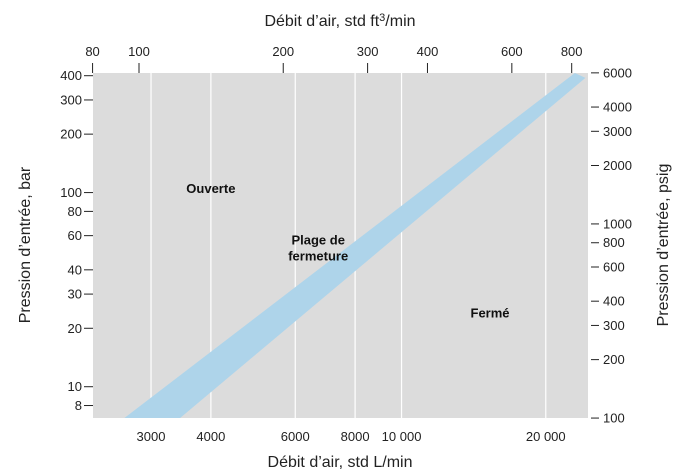 The image size is (681, 473). What do you see at coordinates (512, 51) in the screenshot?
I see `top-tick-label: 600` at bounding box center [512, 51].